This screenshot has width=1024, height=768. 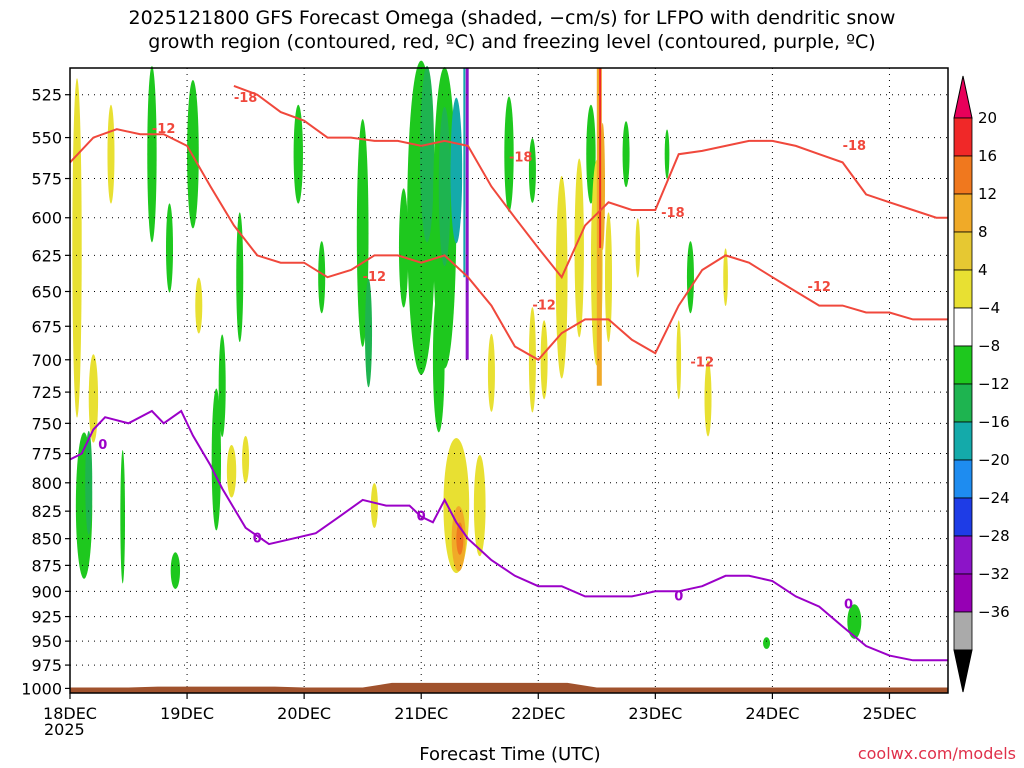 I want to click on credit-link: coolwx.com/models, so click(x=936, y=753).